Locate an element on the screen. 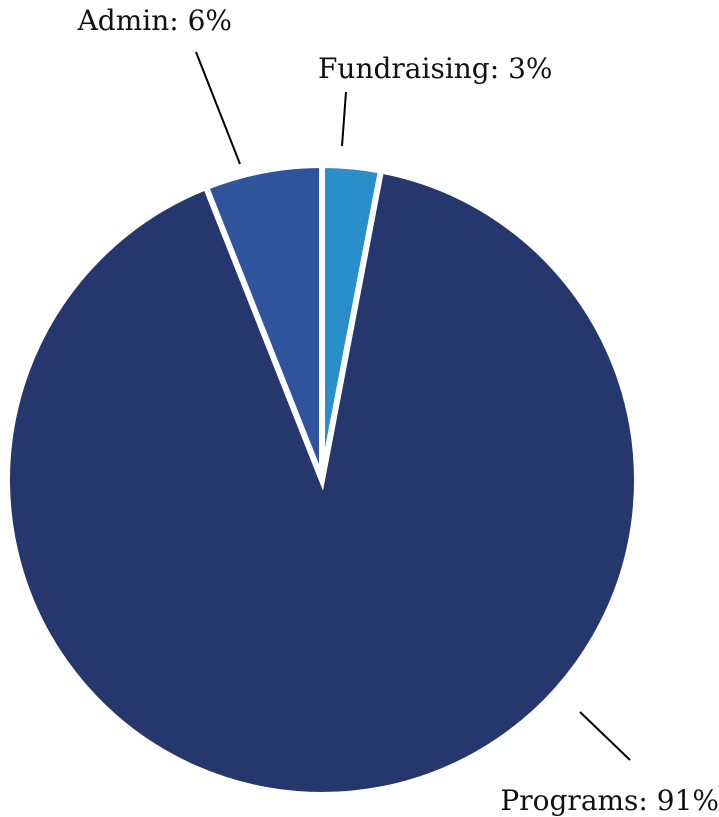 This screenshot has height=817, width=719. slice-label-programs: Programs: 91% is located at coordinates (609, 800).